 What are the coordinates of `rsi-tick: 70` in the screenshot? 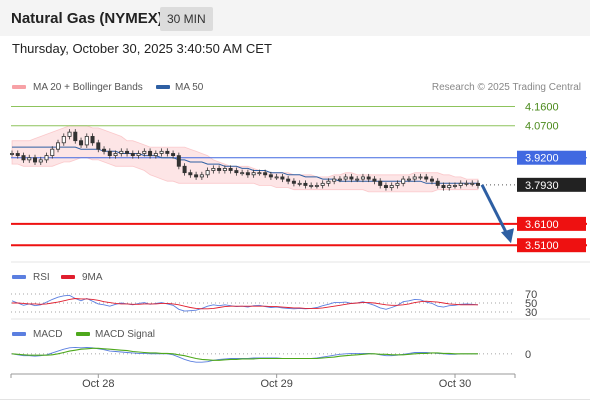 It's located at (531, 295).